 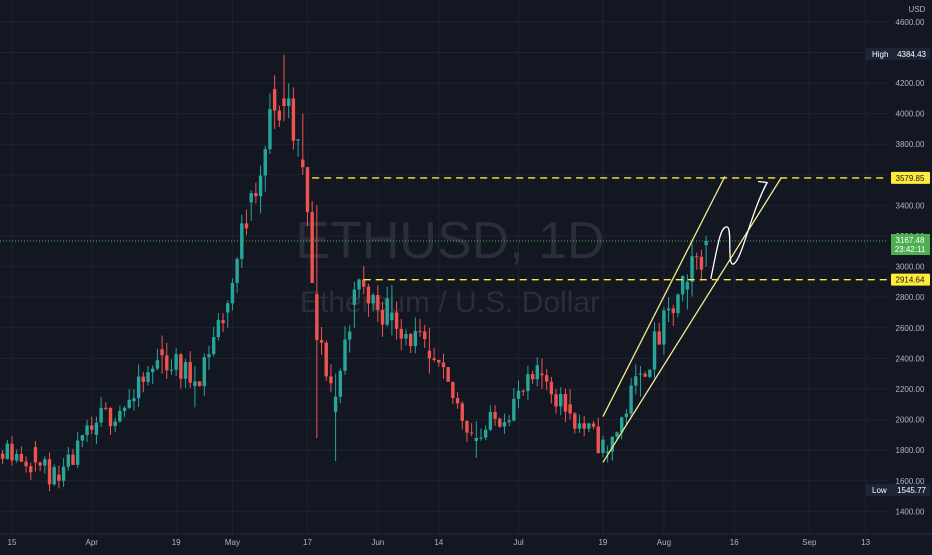 What do you see at coordinates (865, 542) in the screenshot?
I see `time-tick-label: 13` at bounding box center [865, 542].